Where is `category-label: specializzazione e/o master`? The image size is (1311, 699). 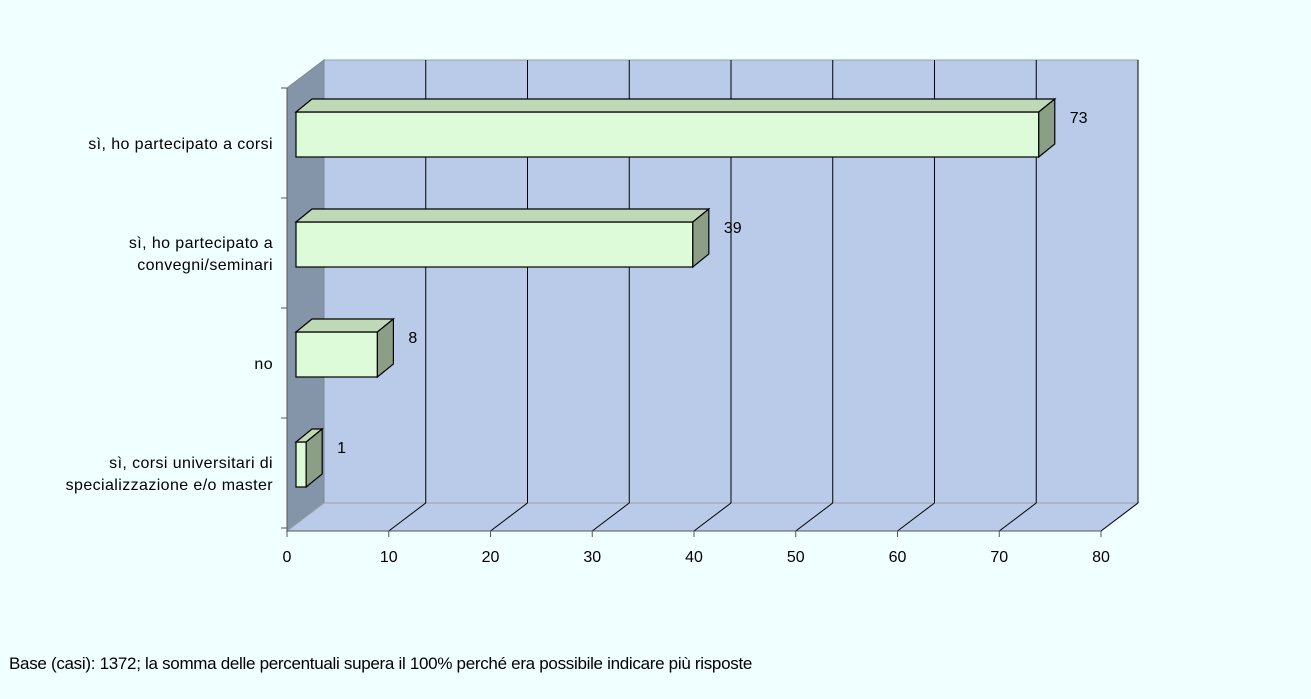
category-label: specializzazione e/o master is located at coordinates (170, 485).